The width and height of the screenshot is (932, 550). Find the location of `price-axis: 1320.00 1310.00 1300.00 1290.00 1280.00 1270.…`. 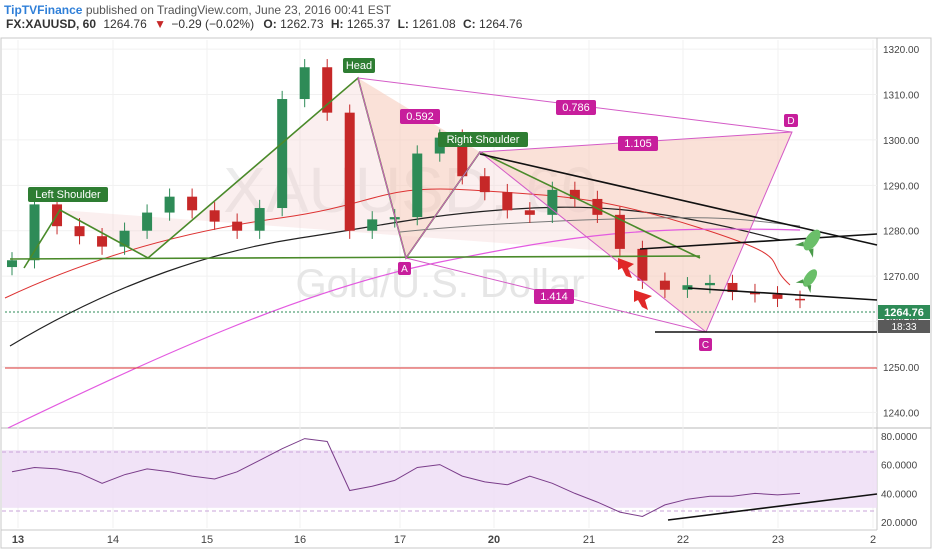

price-axis: 1320.00 1310.00 1300.00 1290.00 1280.00 1270.… is located at coordinates (901, 232).